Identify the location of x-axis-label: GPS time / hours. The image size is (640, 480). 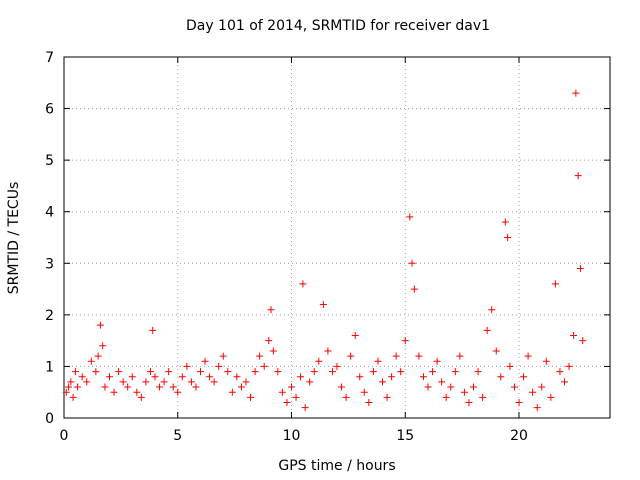
(336, 466).